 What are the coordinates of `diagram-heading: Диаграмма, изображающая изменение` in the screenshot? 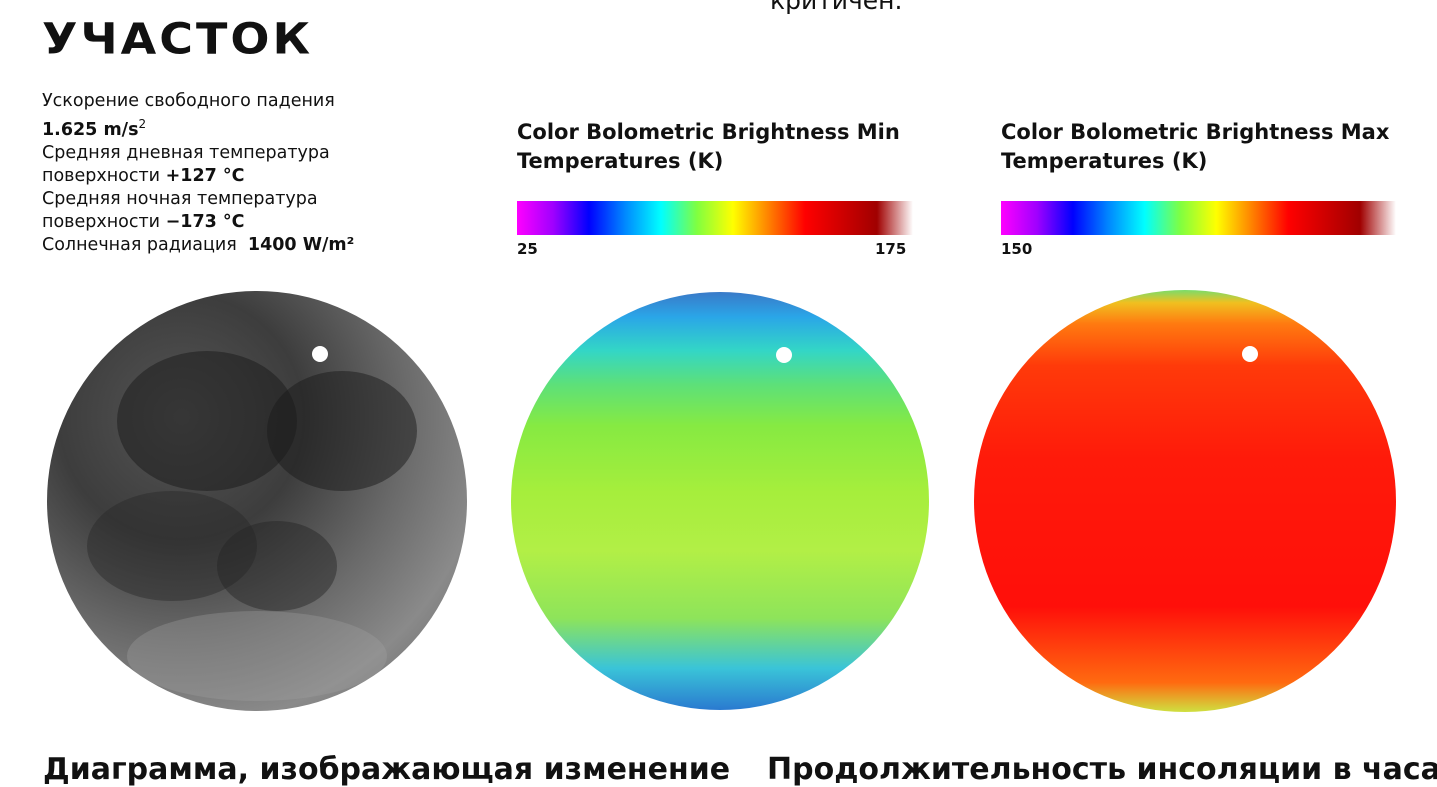 It's located at (387, 769).